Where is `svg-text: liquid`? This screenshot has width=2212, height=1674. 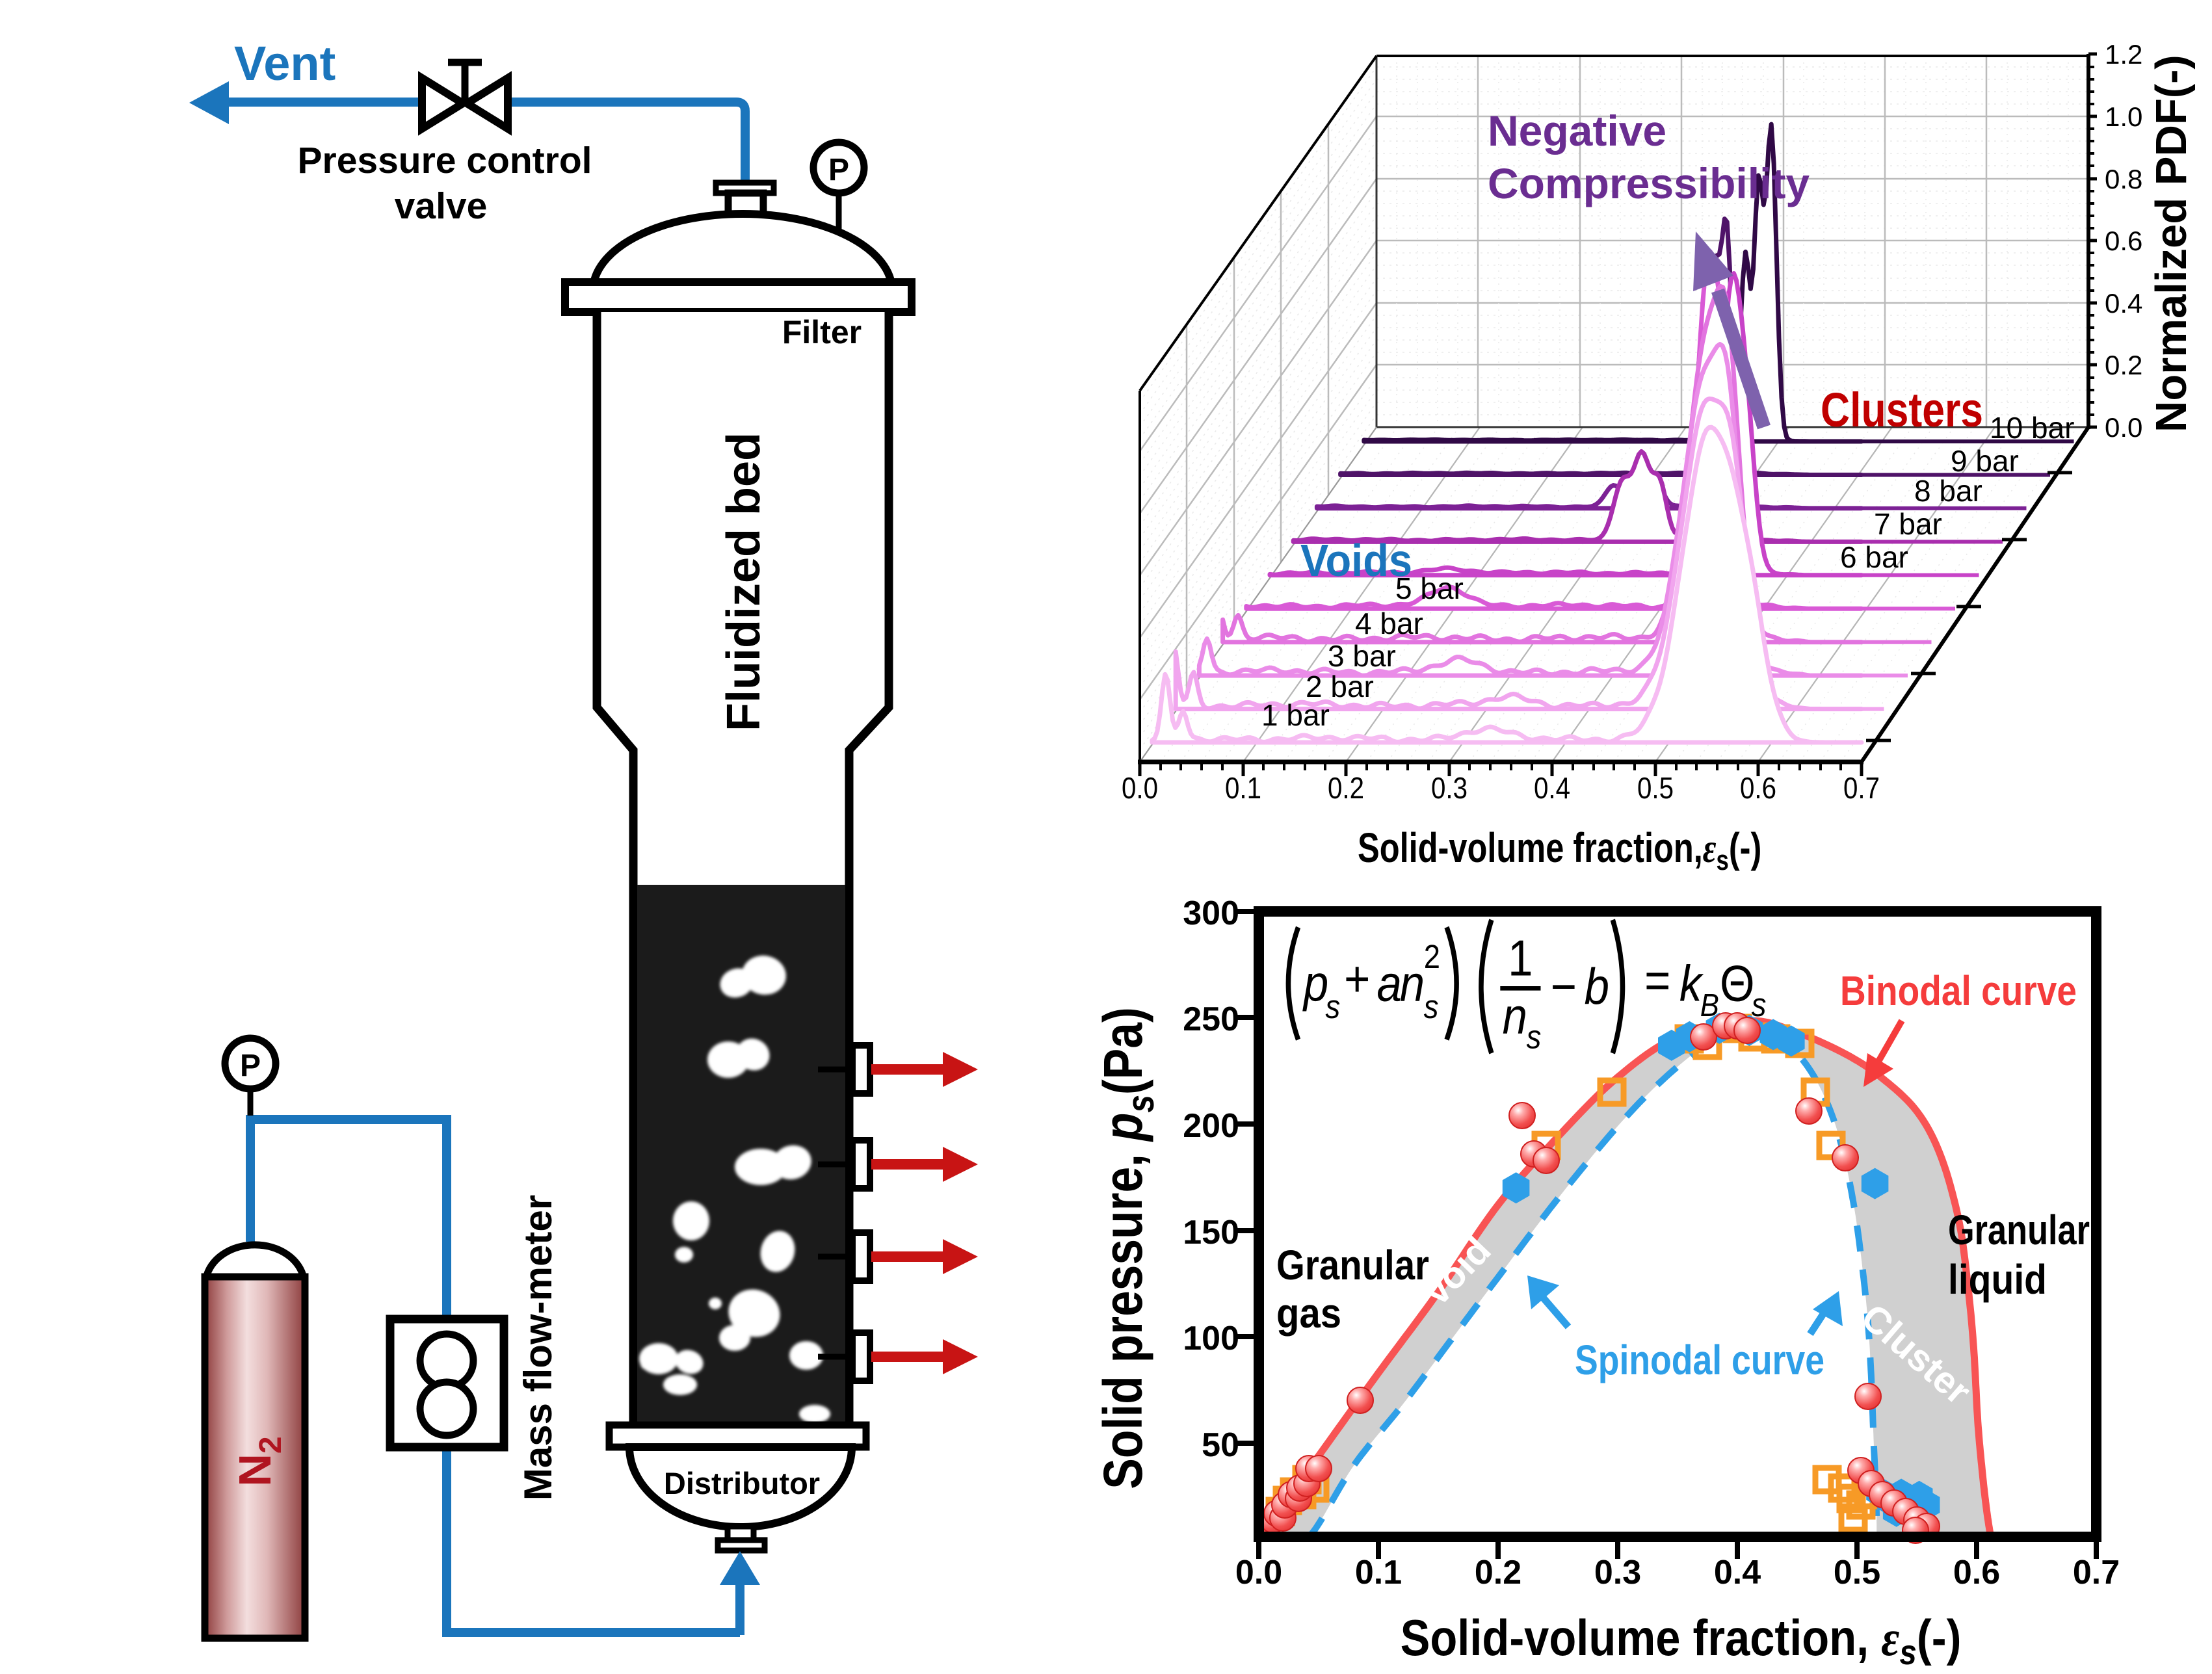 svg-text: liquid is located at coordinates (1997, 1279).